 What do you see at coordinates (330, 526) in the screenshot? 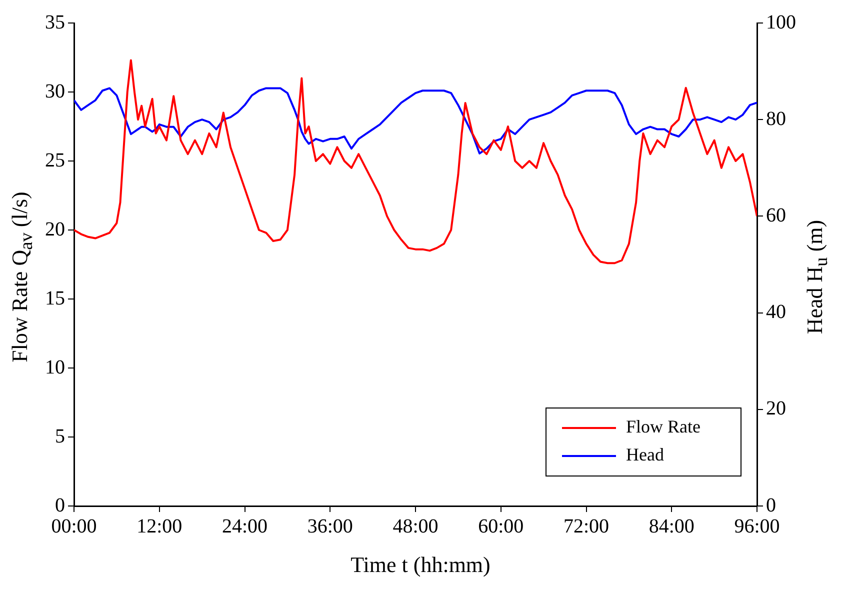
I see `x-tick-label: 36:00` at bounding box center [330, 526].